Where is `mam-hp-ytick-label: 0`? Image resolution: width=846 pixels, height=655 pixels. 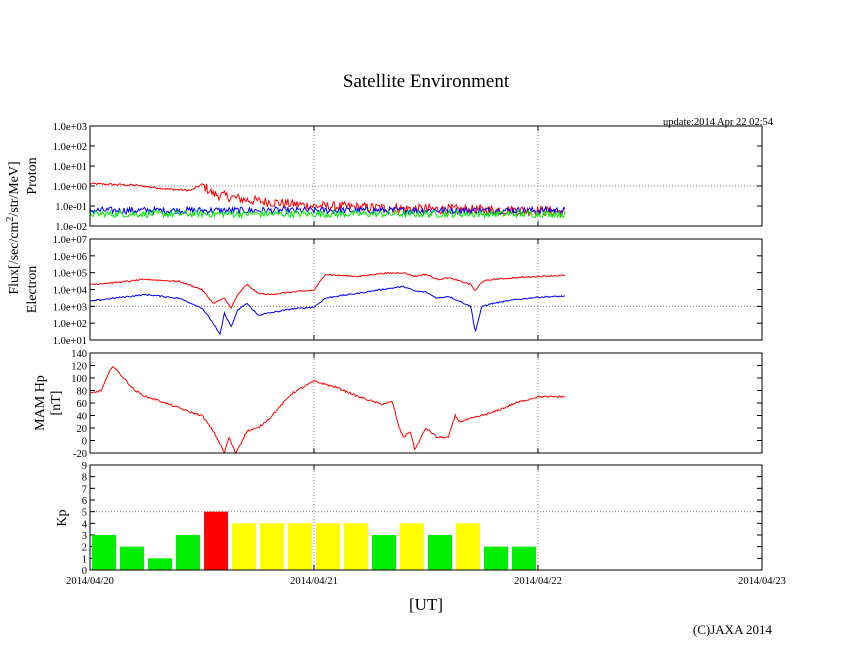
mam-hp-ytick-label: 0 is located at coordinates (84, 442).